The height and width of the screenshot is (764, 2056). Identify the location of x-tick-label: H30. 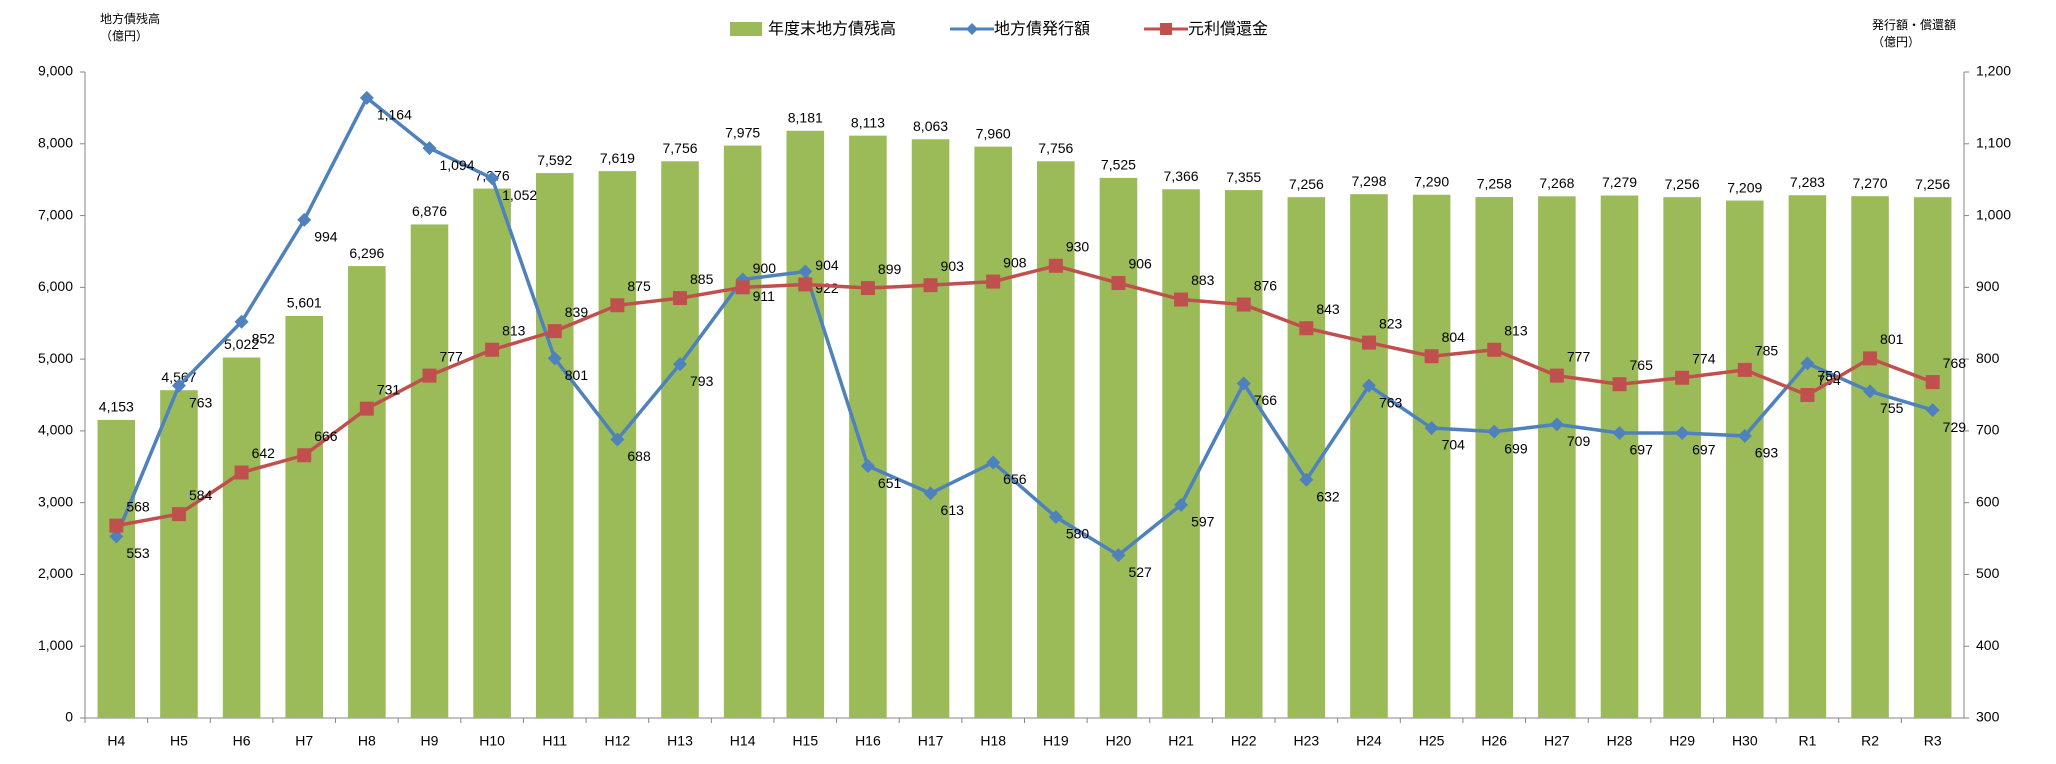
(1745, 741).